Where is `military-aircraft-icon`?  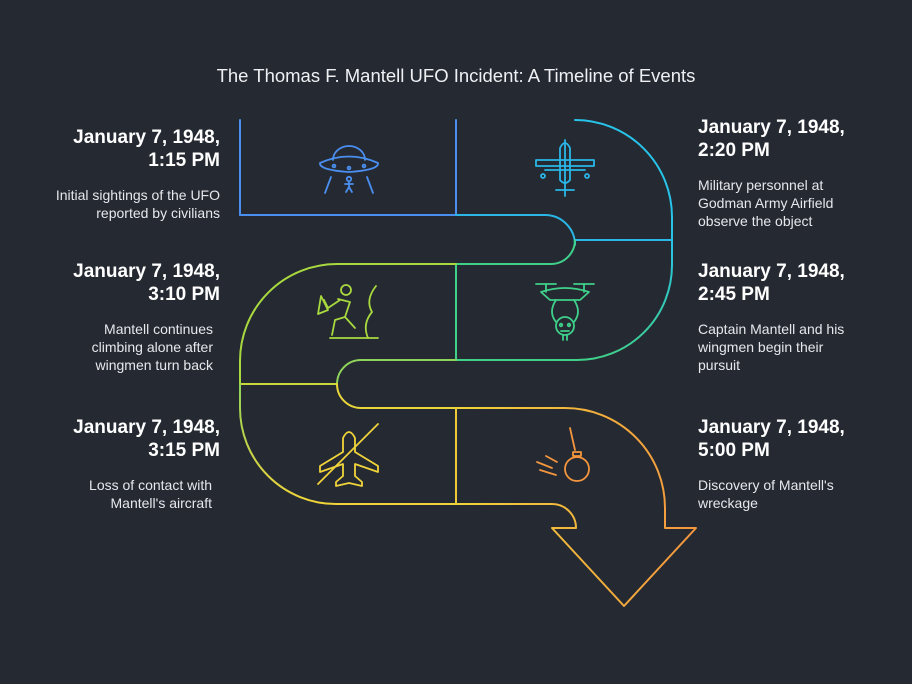
military-aircraft-icon is located at coordinates (565, 168).